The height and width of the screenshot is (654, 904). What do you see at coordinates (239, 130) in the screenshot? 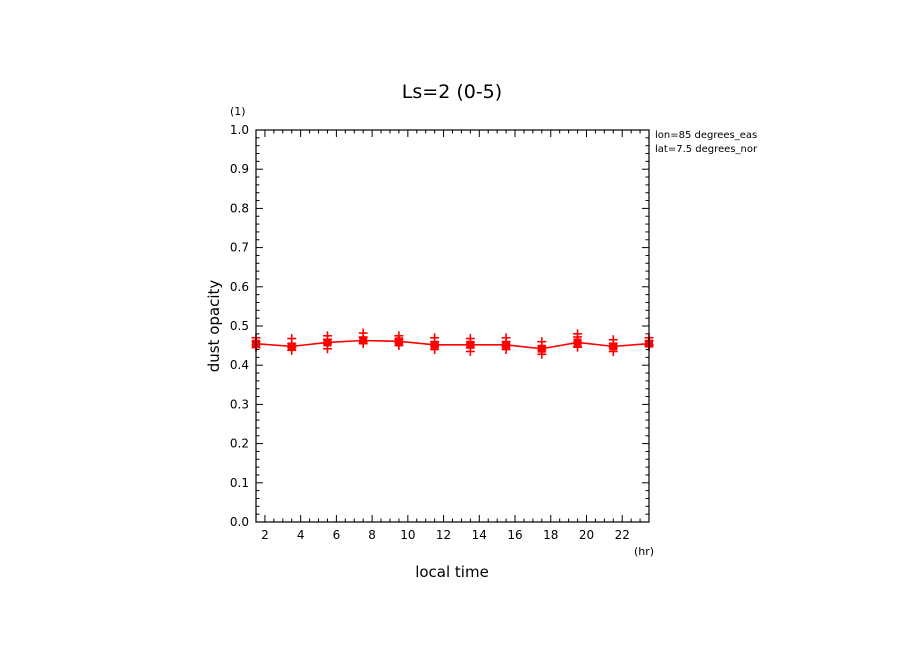
I see `y-tick-label: 1.0` at bounding box center [239, 130].